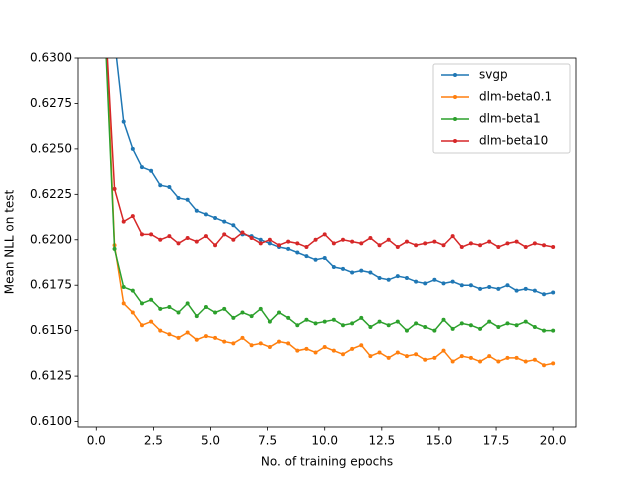  Describe the element at coordinates (381, 441) in the screenshot. I see `x-tick-label: 12.5` at that location.